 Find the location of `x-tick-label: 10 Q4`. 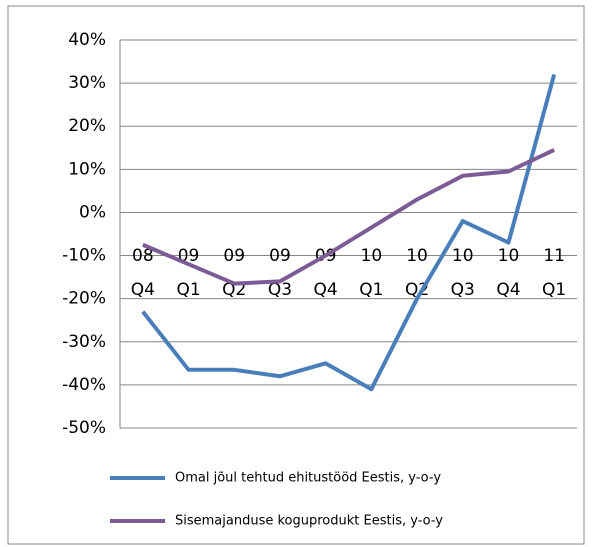

x-tick-label: 10 Q4 is located at coordinates (508, 273).